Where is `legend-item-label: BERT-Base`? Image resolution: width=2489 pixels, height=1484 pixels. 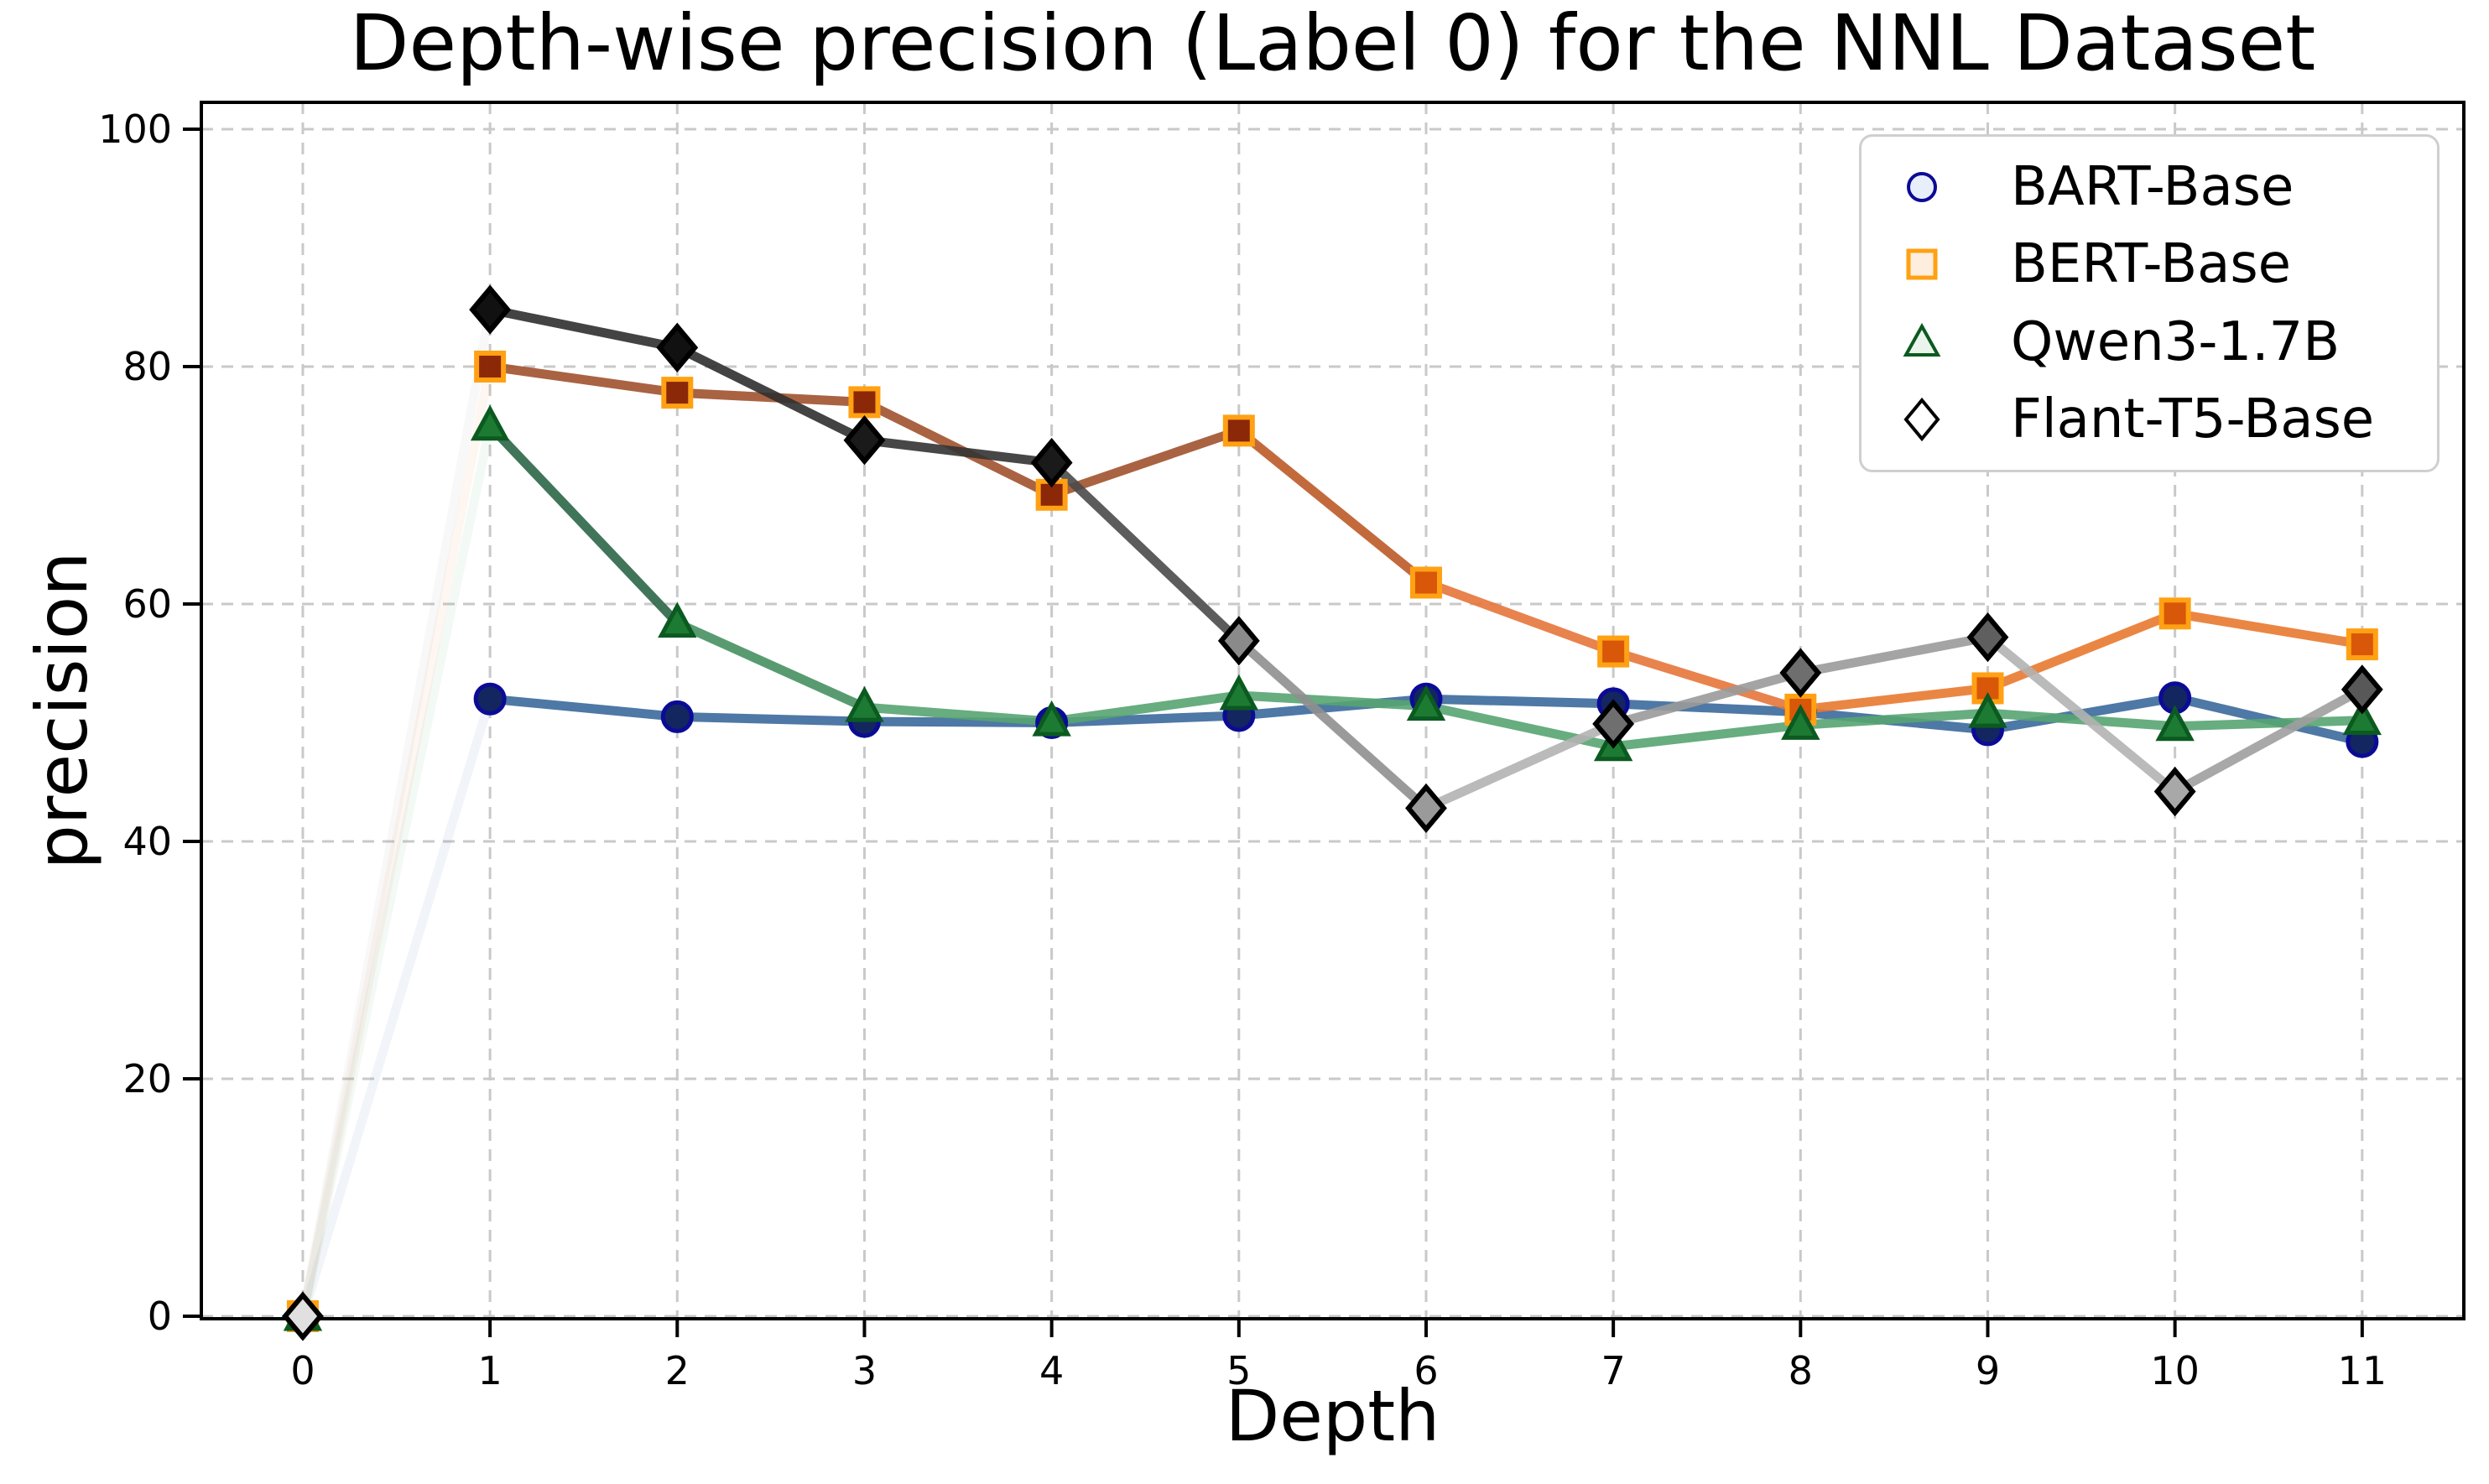
legend-item-label: BERT-Base is located at coordinates (2151, 264).